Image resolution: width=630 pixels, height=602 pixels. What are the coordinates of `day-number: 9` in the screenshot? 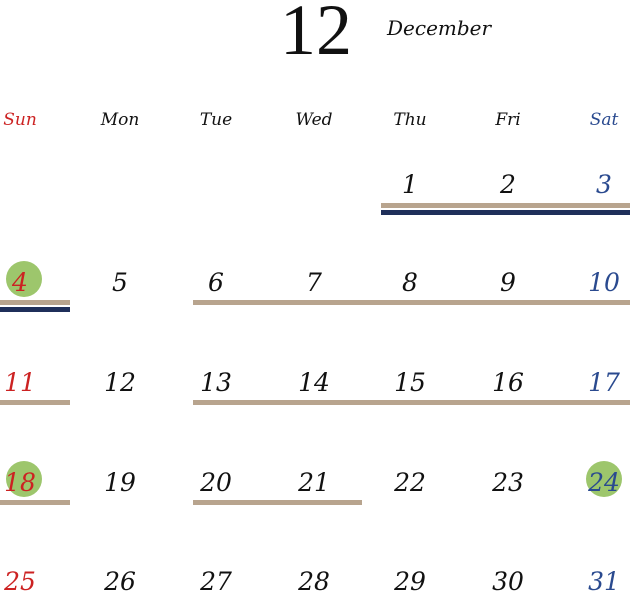 It's located at (508, 282).